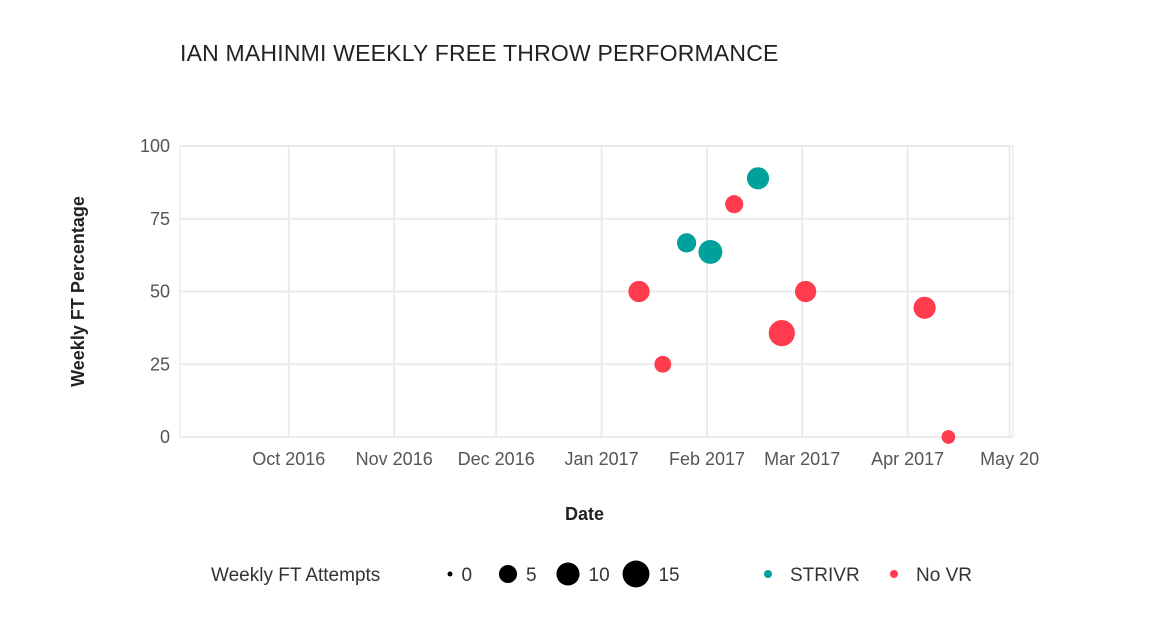 The image size is (1176, 641). What do you see at coordinates (707, 459) in the screenshot?
I see `x-tick-label: Feb 2017` at bounding box center [707, 459].